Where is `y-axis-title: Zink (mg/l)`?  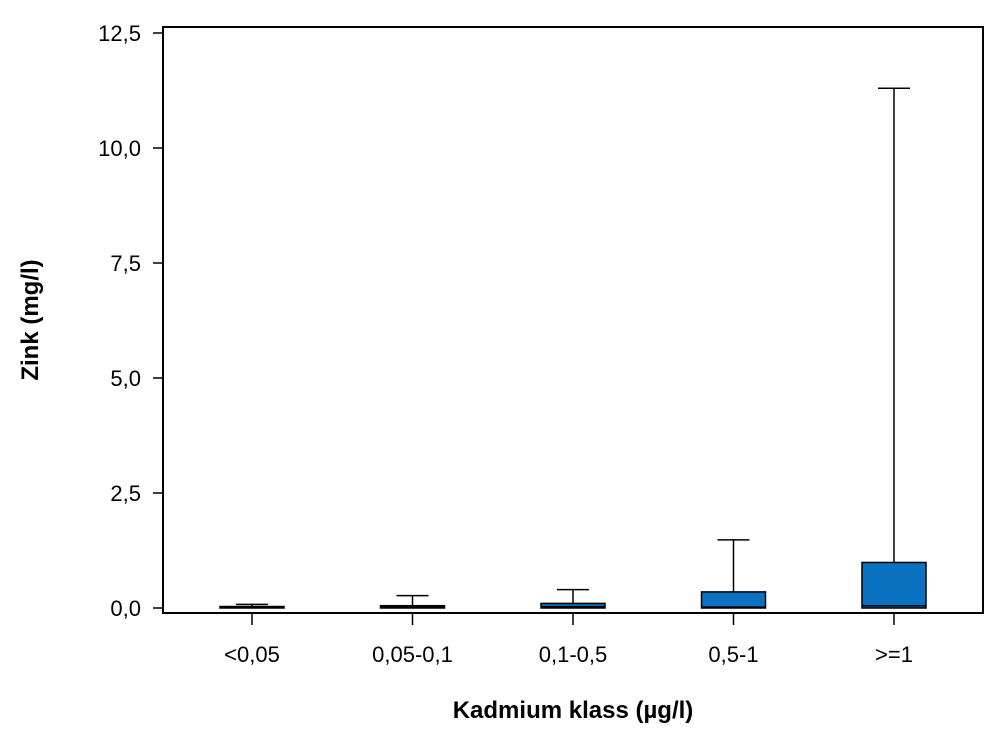 y-axis-title: Zink (mg/l) is located at coordinates (30, 319).